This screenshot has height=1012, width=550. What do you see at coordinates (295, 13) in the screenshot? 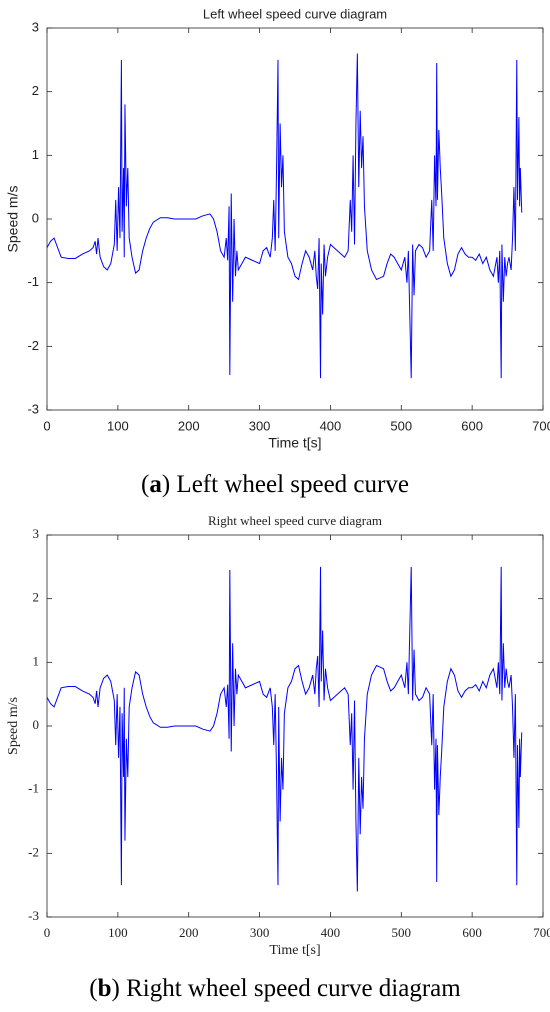
I see `chart-title: Left wheel speed curve diagram` at bounding box center [295, 13].